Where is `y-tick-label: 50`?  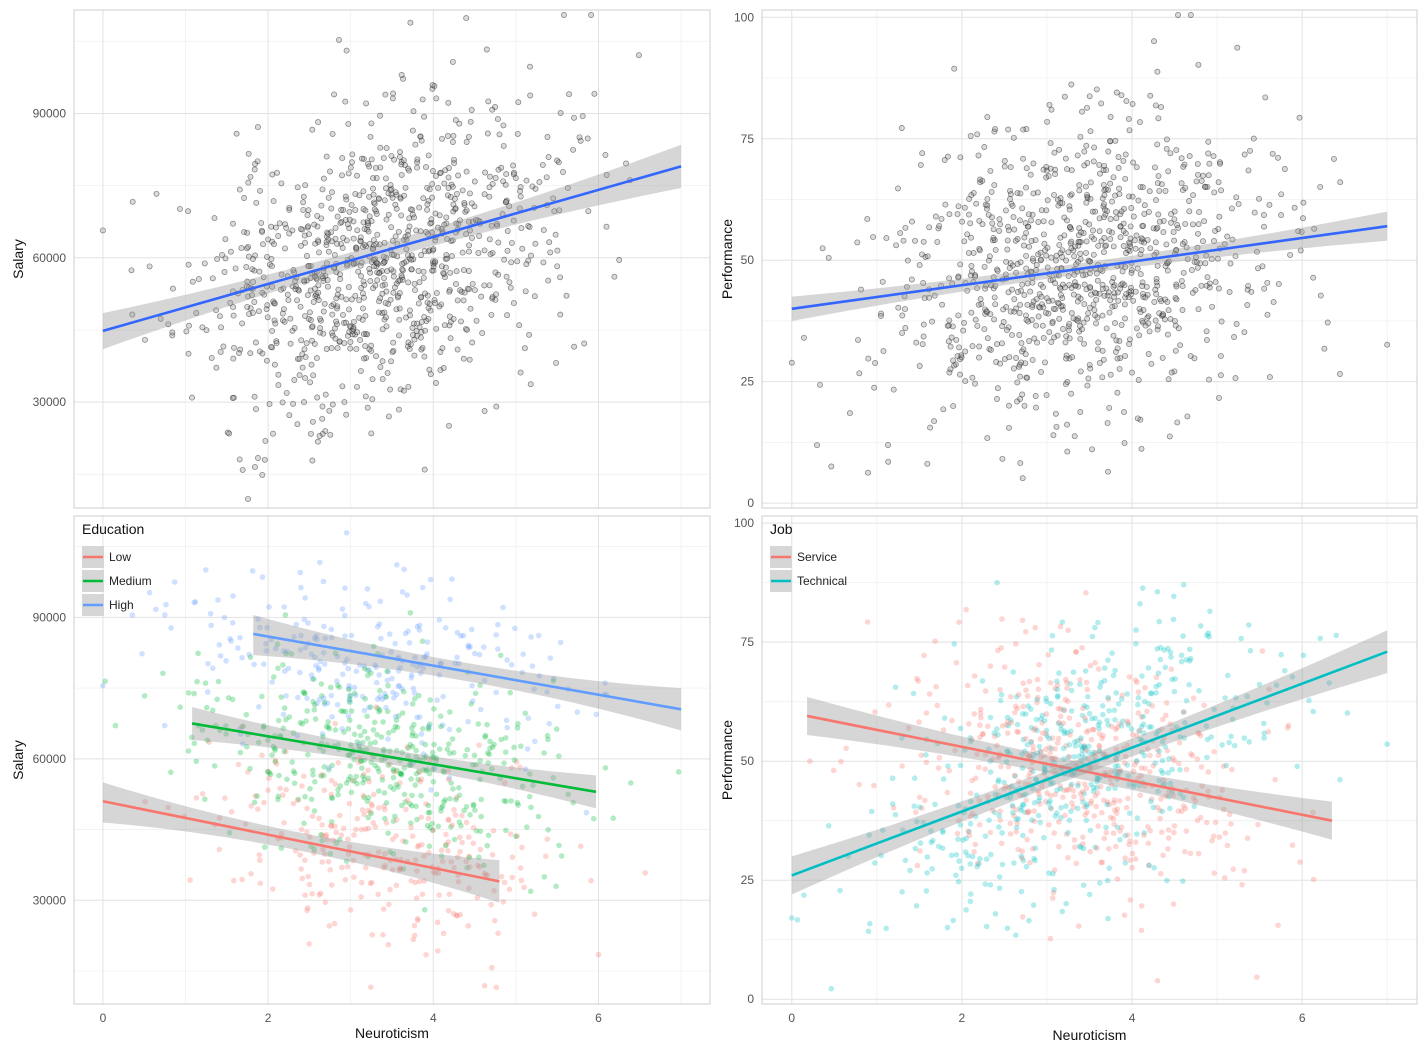
y-tick-label: 50 is located at coordinates (748, 260).